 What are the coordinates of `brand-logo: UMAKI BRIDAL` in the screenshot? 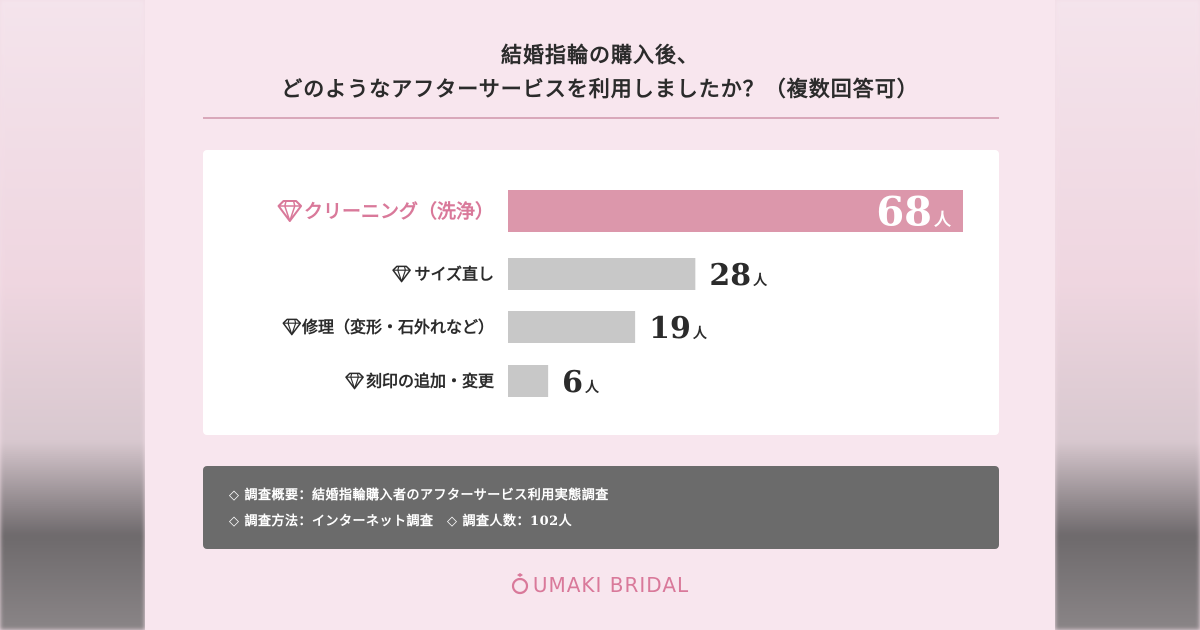 It's located at (600, 585).